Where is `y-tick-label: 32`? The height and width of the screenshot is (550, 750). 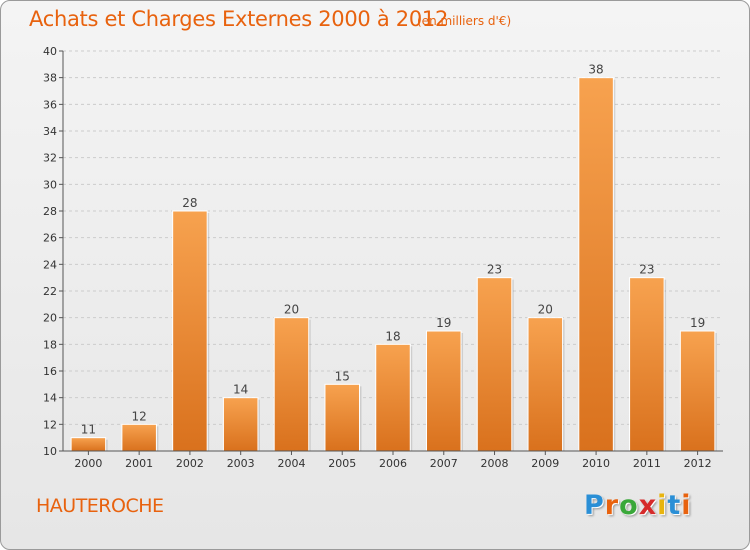 y-tick-label: 32 is located at coordinates (50, 158).